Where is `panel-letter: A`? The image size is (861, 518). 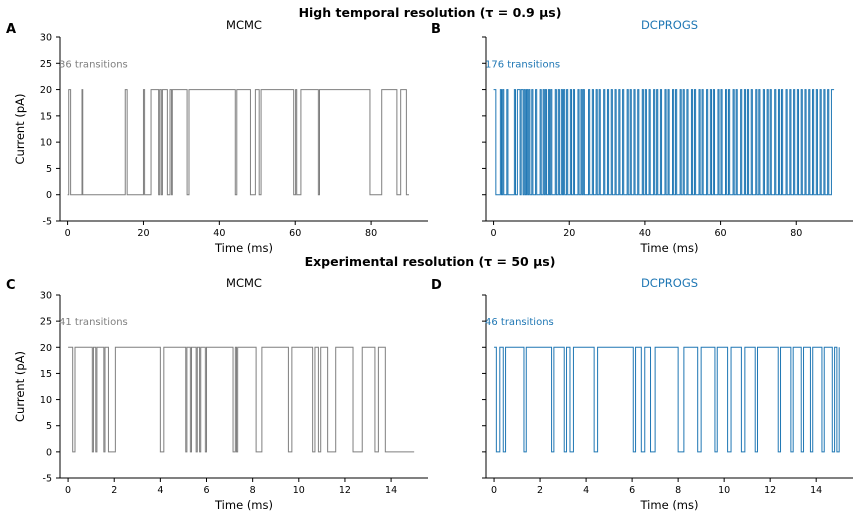
panel-letter: A is located at coordinates (11, 29).